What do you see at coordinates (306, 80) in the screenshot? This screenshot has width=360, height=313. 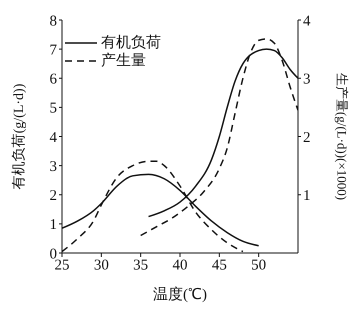 I see `y2-tick-label: 3` at bounding box center [306, 80].